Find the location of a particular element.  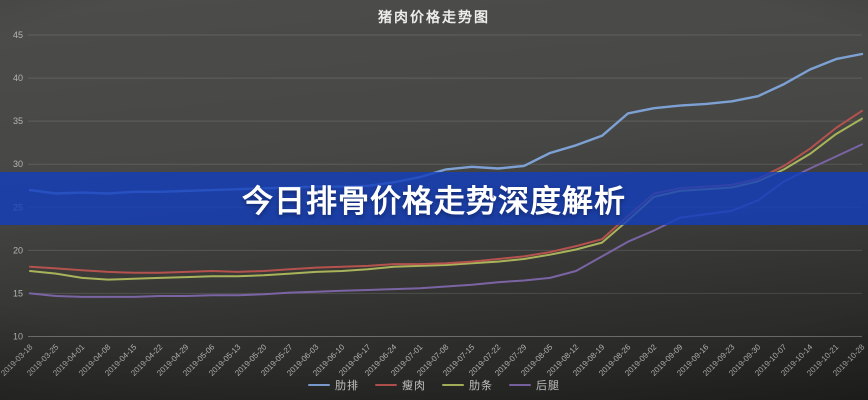

legend-item-0: 肋排 is located at coordinates (333, 385).